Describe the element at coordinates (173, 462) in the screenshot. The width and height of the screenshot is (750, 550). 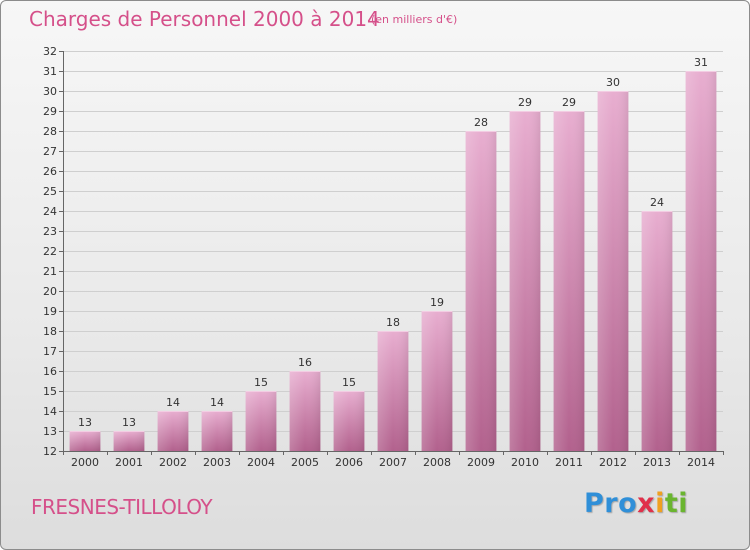
I see `x-tick-label: 2002` at that location.